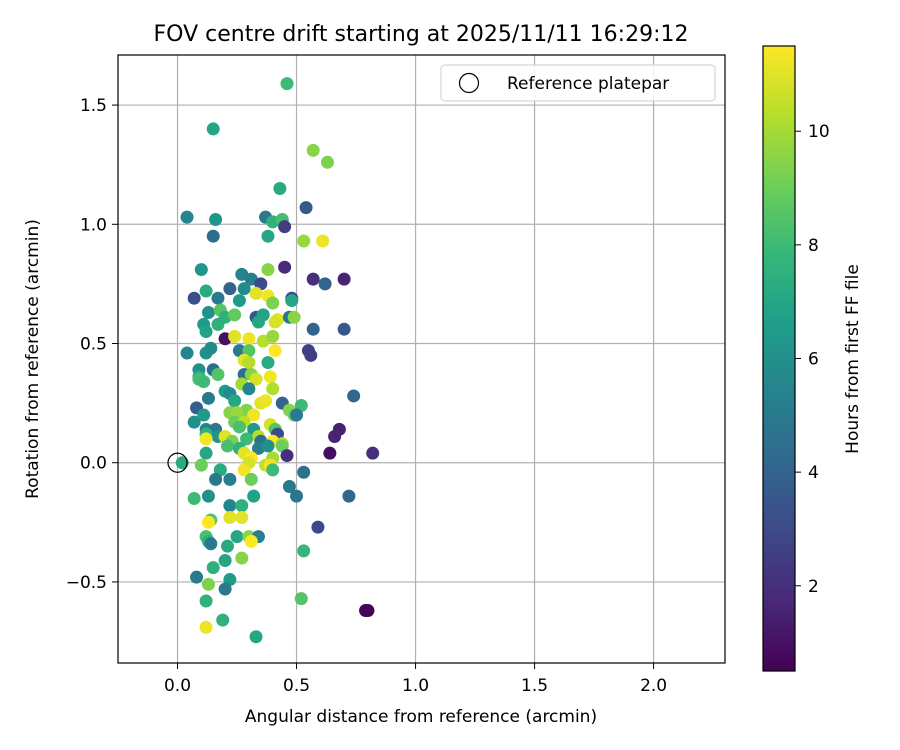  What do you see at coordinates (779, 358) in the screenshot?
I see `colorbar-gradient` at bounding box center [779, 358].